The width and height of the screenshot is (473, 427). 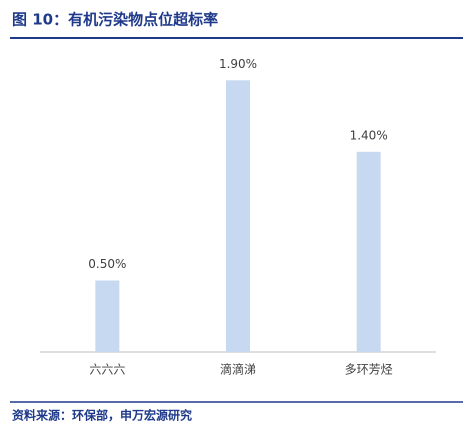 What do you see at coordinates (115, 20) in the screenshot?
I see `chart-title: 图 10：有机污染物点位超标率` at bounding box center [115, 20].